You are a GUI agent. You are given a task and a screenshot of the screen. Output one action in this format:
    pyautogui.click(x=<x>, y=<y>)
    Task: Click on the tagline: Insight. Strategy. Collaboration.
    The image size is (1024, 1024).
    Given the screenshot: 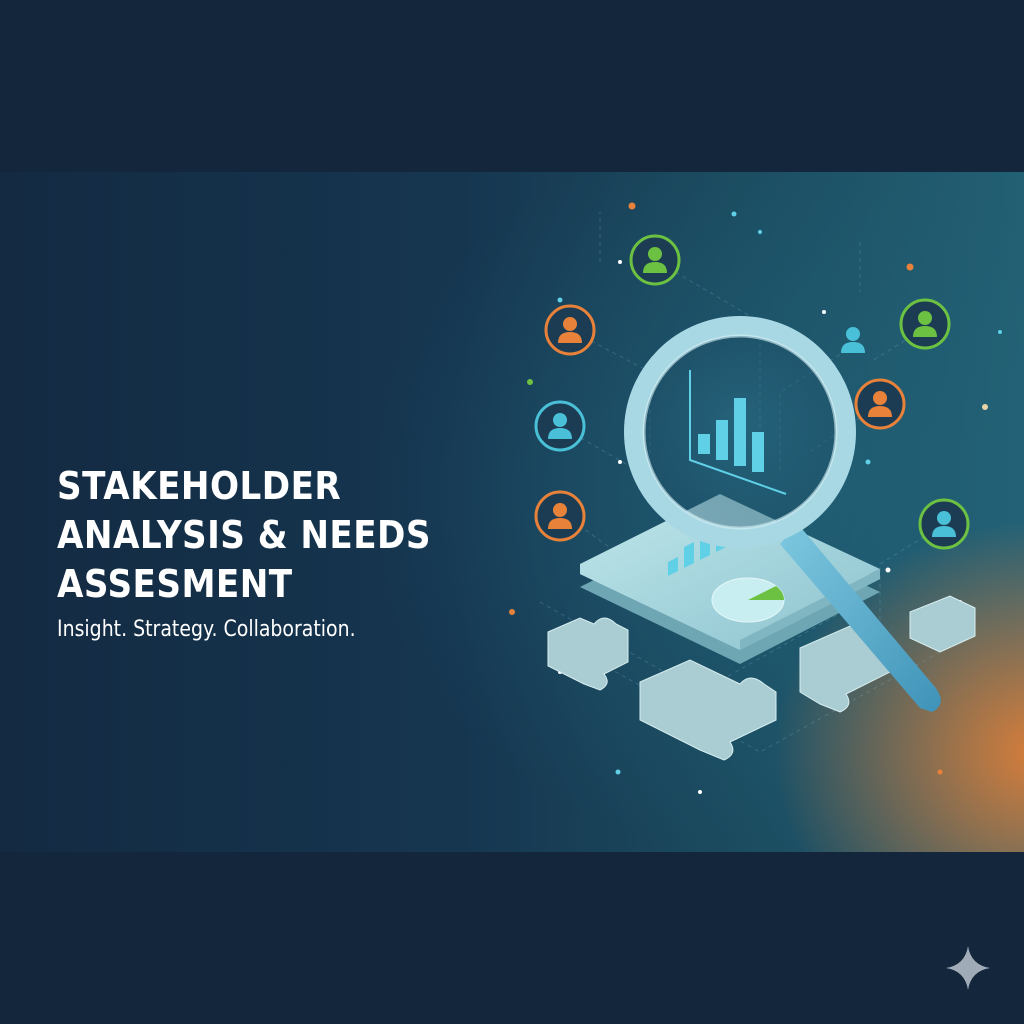 What is the action you would take?
    pyautogui.click(x=206, y=629)
    